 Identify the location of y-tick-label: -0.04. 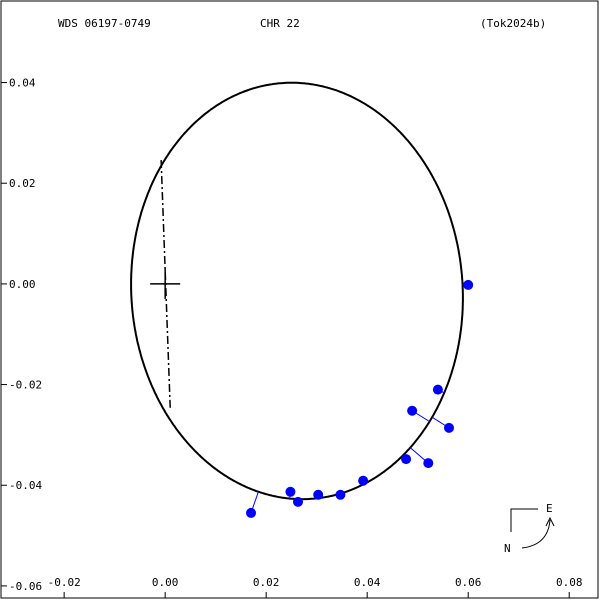
(25, 485).